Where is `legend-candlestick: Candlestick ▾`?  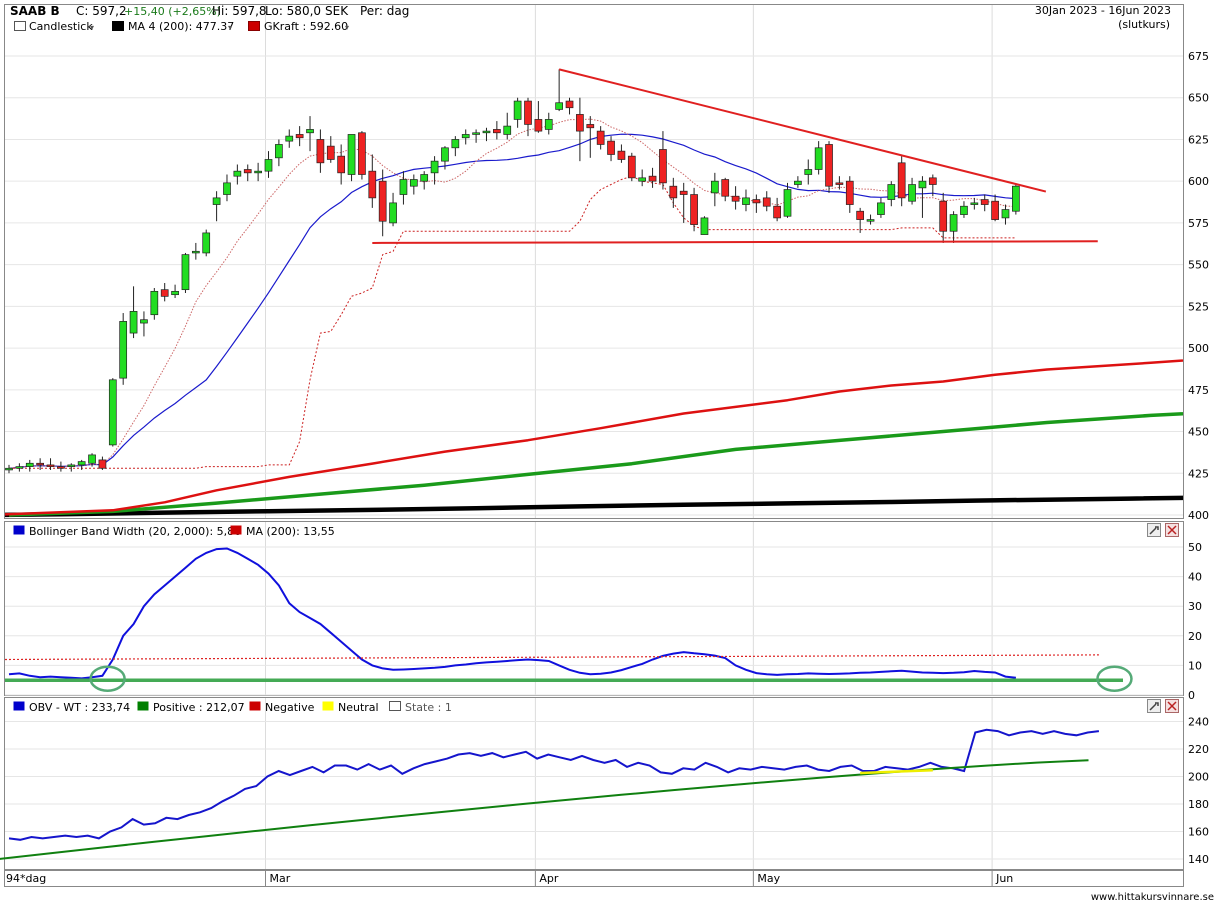 legend-candlestick: Candlestick ▾ is located at coordinates (54, 26).